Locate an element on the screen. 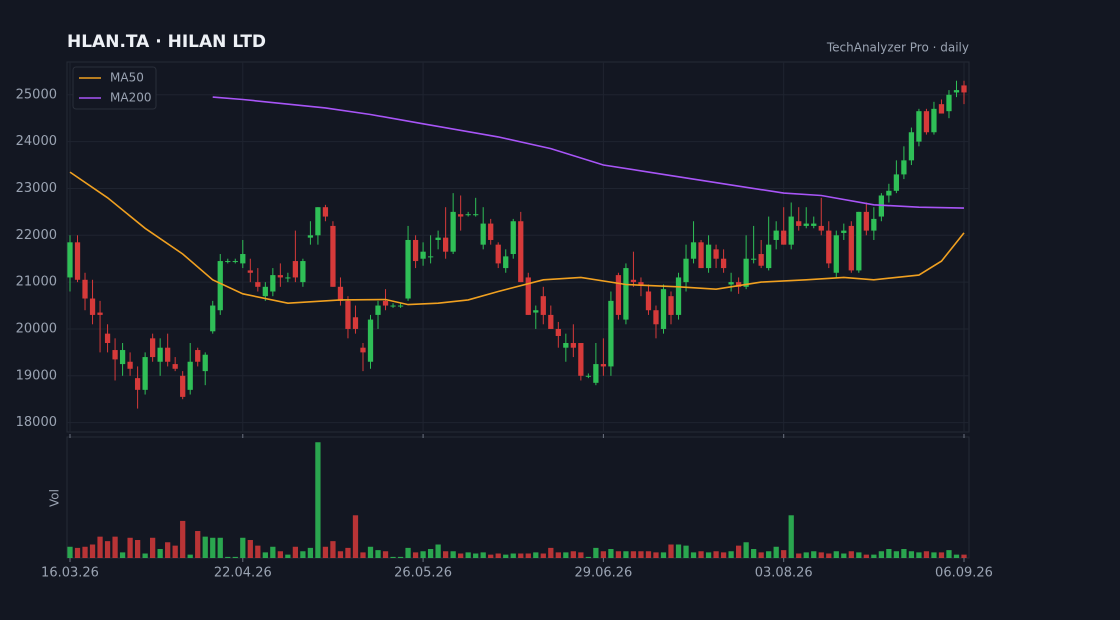  x-tick-label: 16.03.26 is located at coordinates (70, 573).